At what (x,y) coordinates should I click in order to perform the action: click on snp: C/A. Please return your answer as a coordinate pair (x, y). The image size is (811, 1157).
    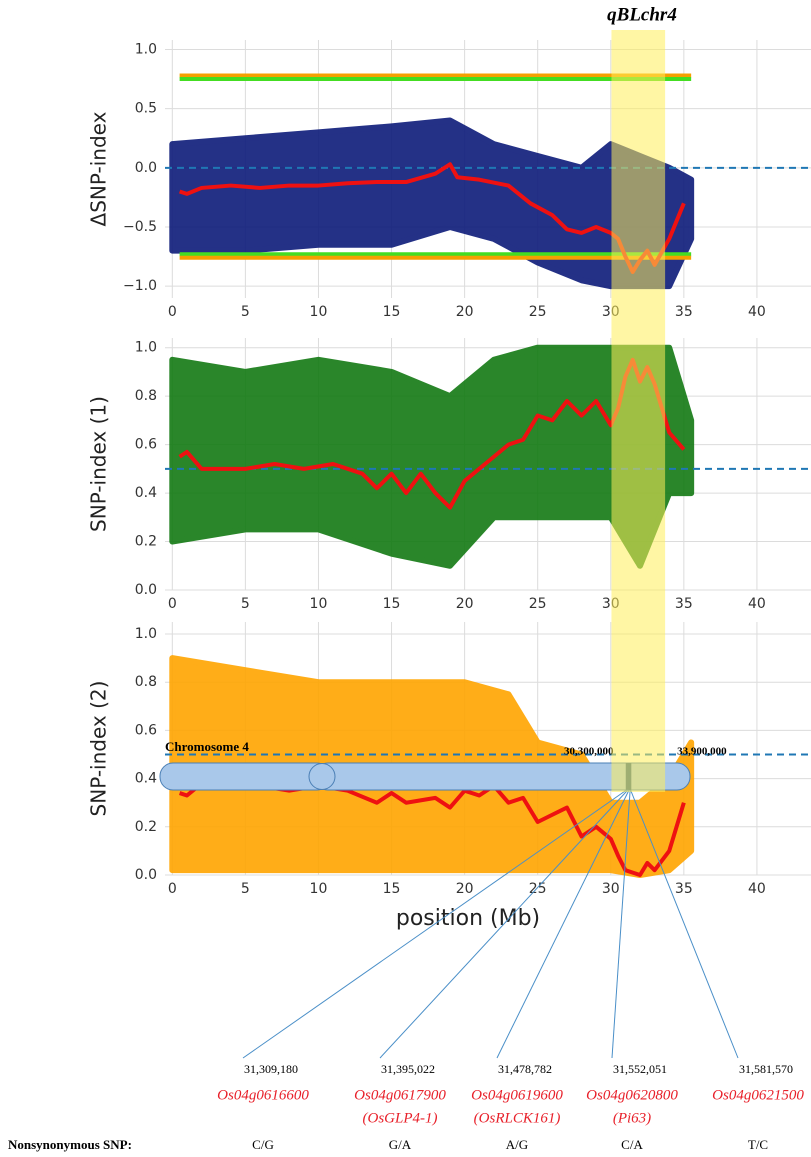
    Looking at the image, I should click on (632, 1144).